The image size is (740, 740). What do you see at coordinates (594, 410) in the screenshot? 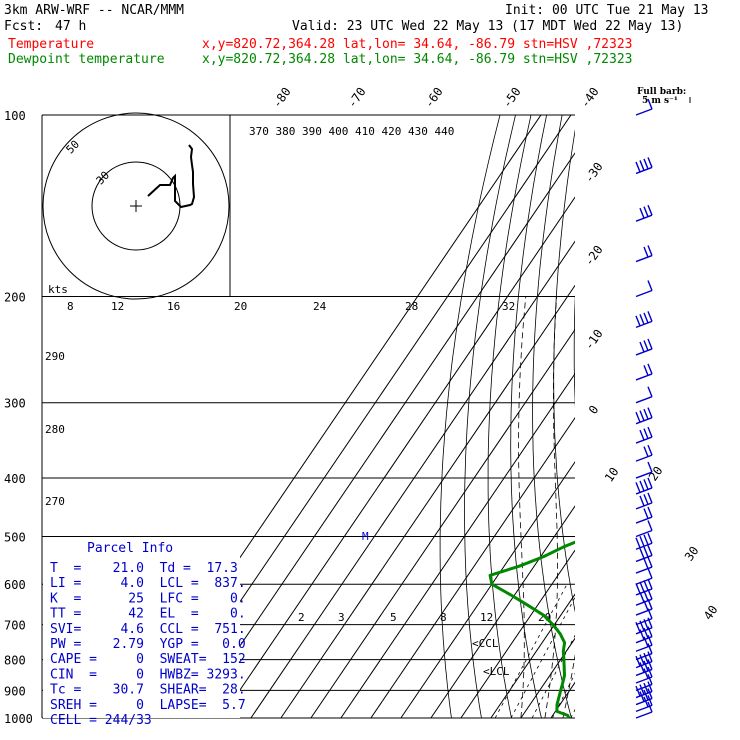
I see `isotherm-label: 0` at bounding box center [594, 410].